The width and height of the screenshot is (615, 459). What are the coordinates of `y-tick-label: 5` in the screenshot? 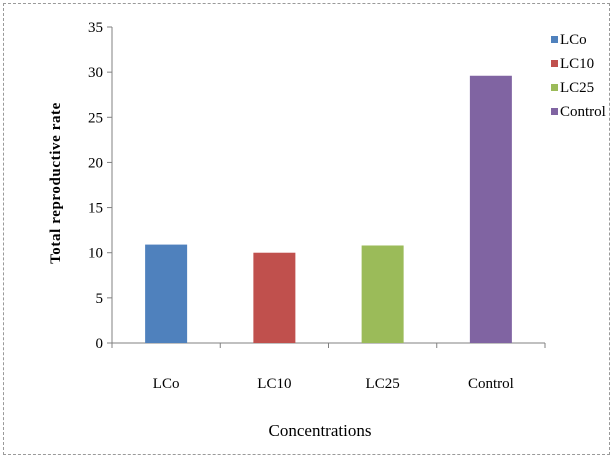 It's located at (100, 299).